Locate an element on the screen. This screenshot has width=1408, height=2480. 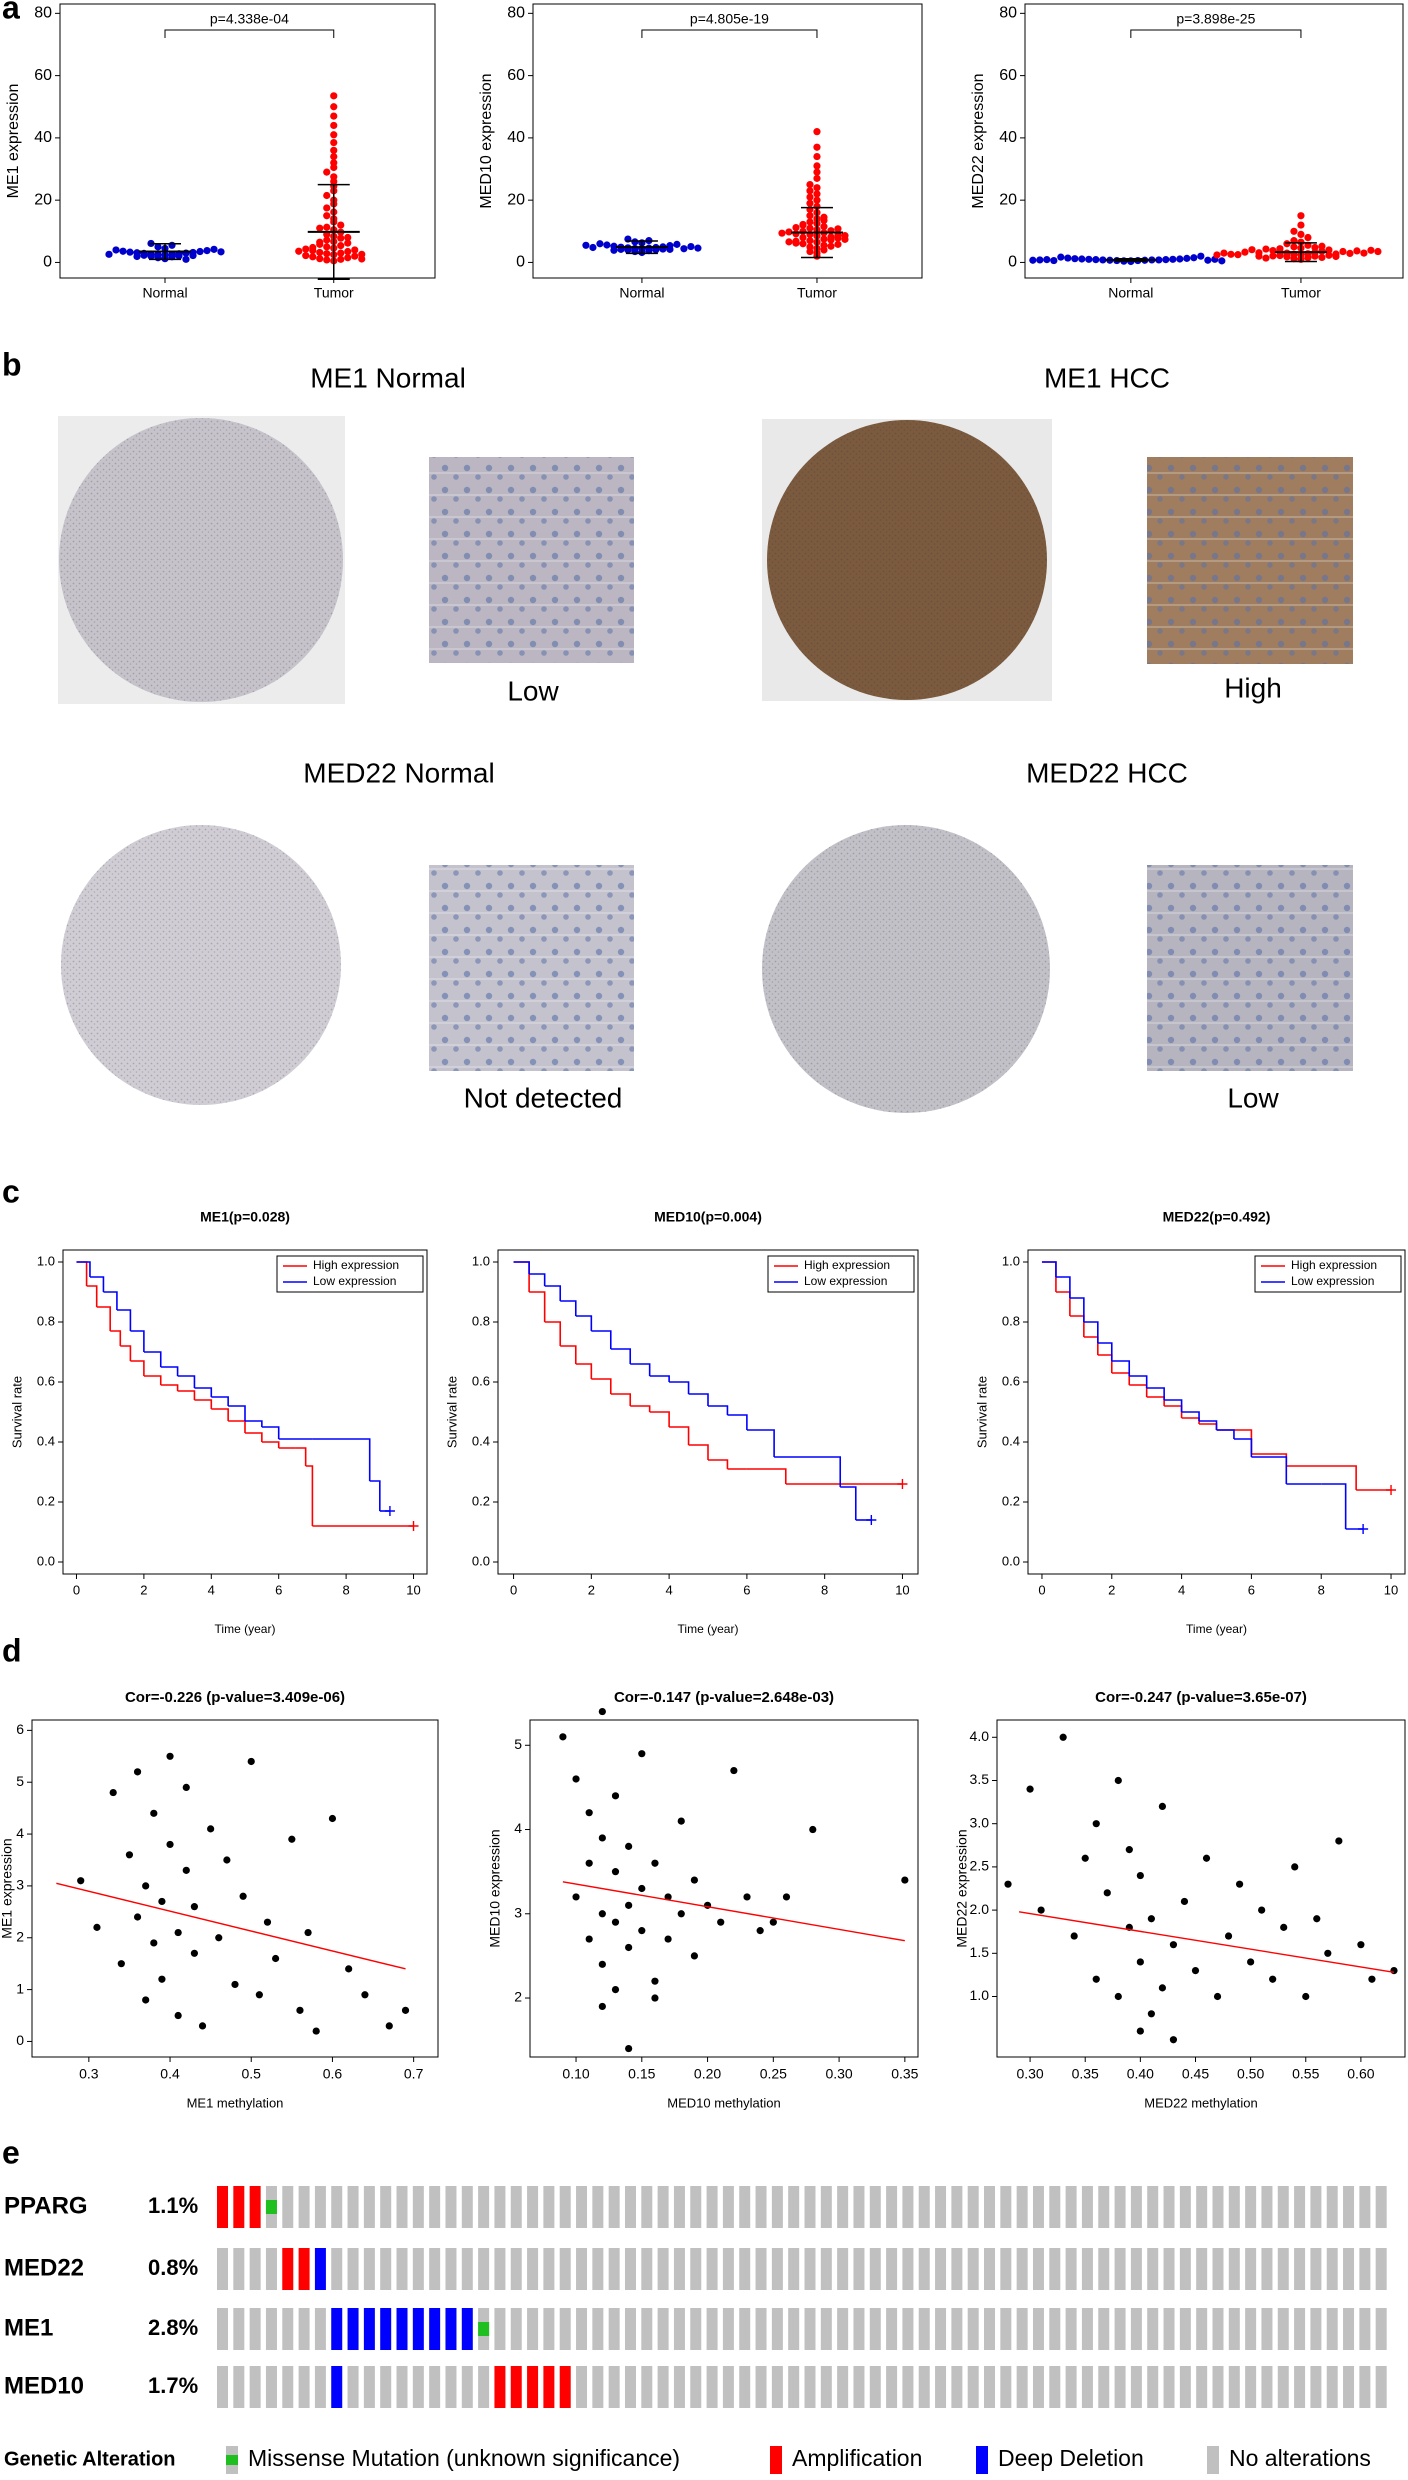
censor-mark is located at coordinates (1391, 1490).